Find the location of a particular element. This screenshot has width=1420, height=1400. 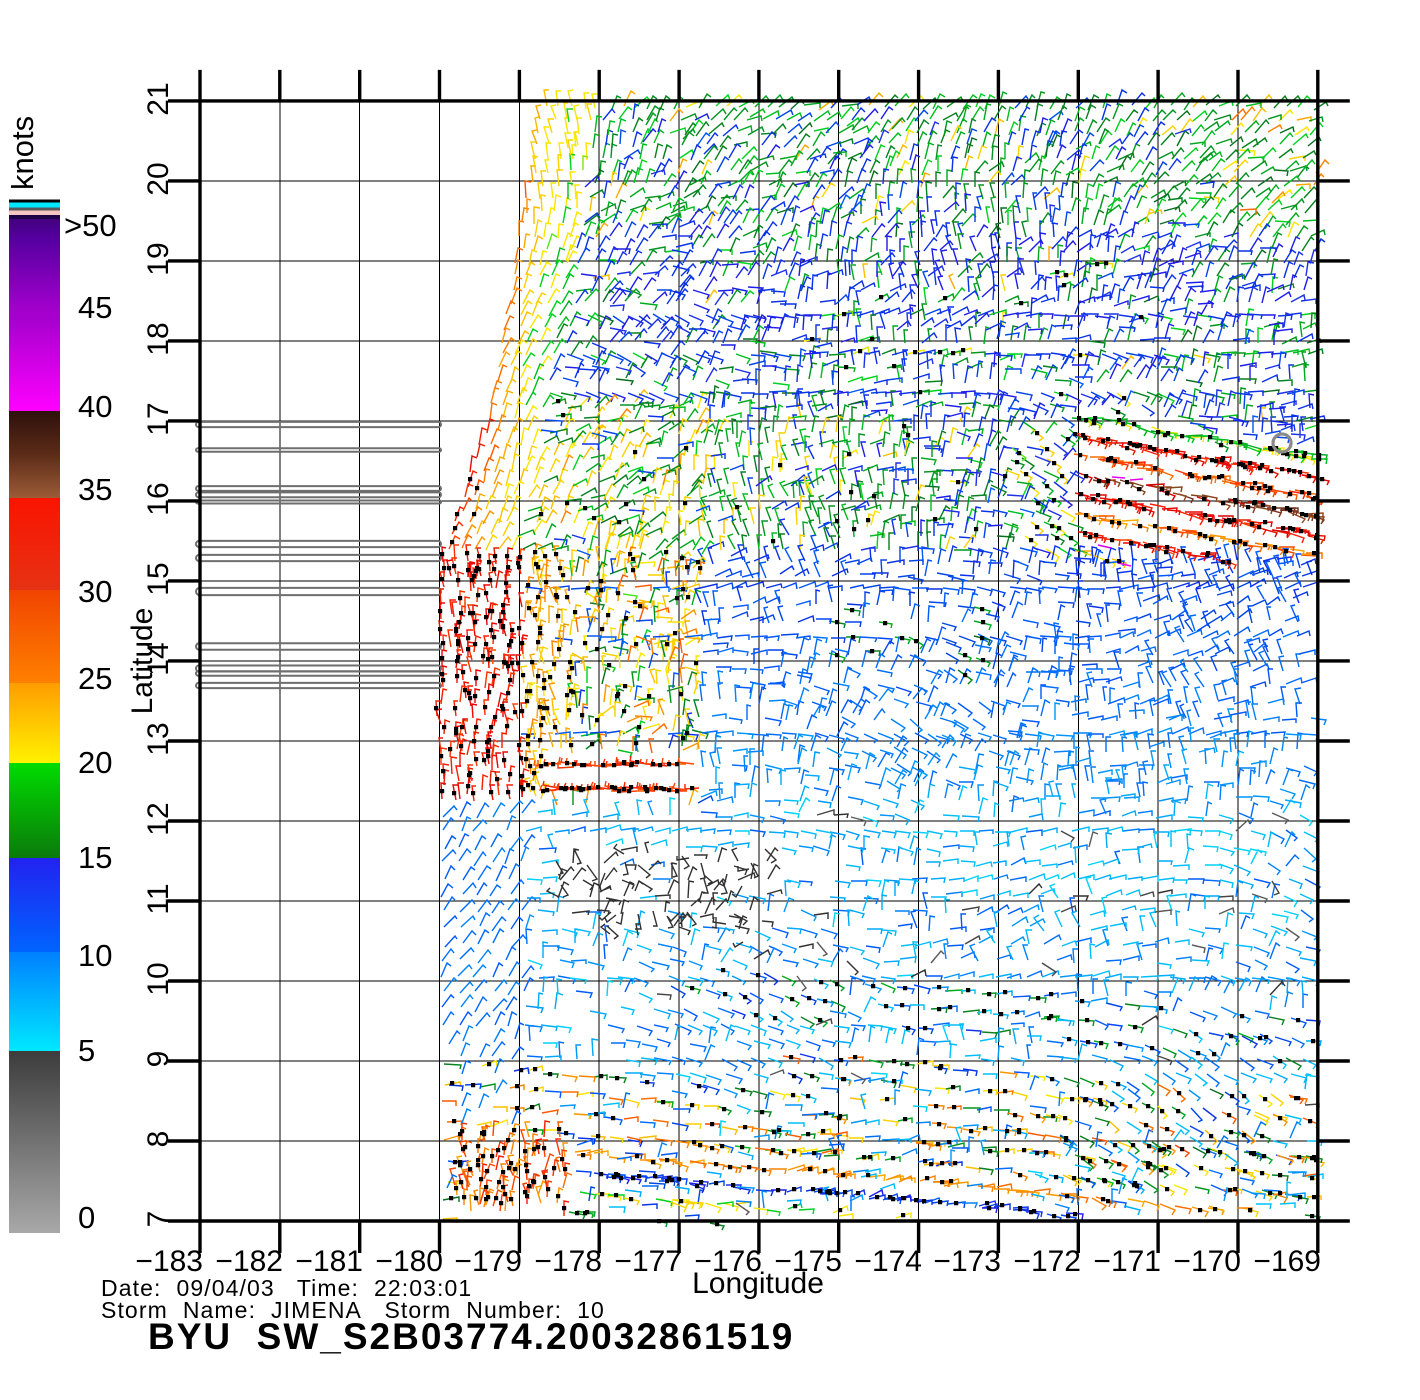

svg-text: 8 is located at coordinates (158, 1139).